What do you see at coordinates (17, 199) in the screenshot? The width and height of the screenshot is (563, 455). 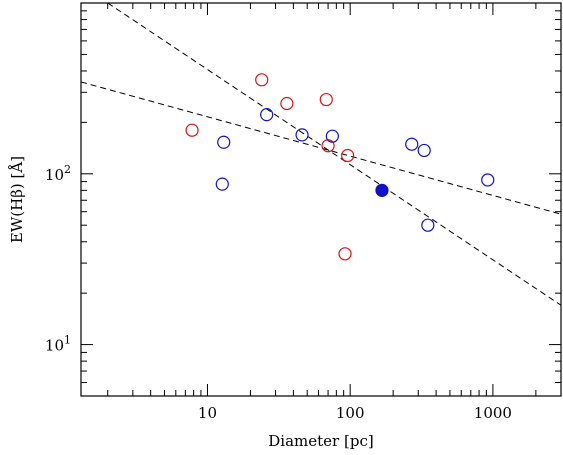 I see `y-axis-label: EW(Hβ) [Å]` at bounding box center [17, 199].